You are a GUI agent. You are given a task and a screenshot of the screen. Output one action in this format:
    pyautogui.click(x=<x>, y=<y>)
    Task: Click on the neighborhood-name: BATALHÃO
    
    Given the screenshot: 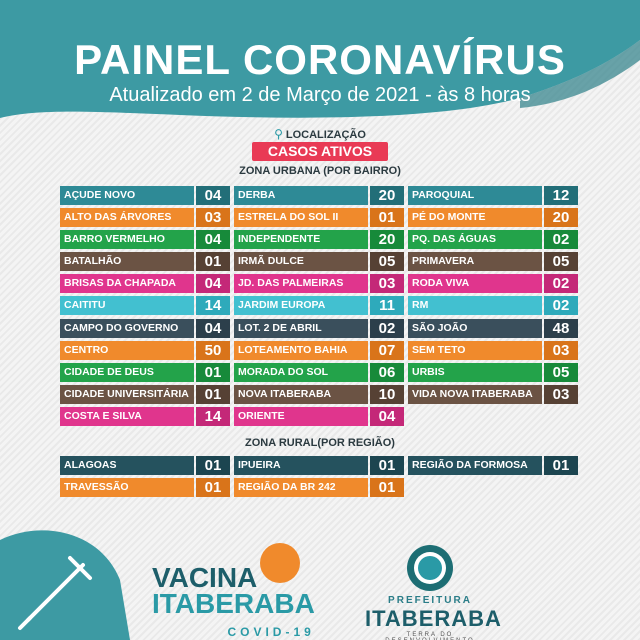 What is the action you would take?
    pyautogui.click(x=127, y=262)
    